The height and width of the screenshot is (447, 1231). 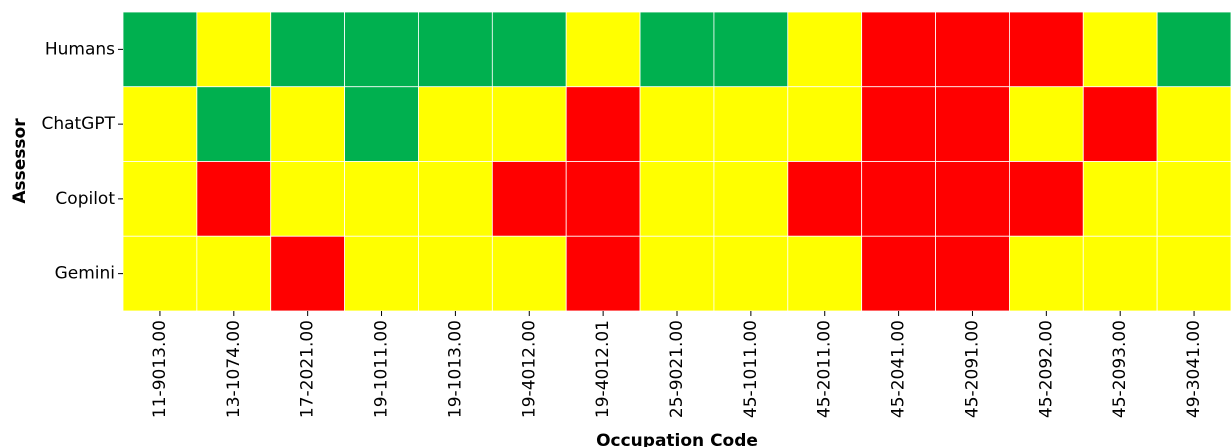 What do you see at coordinates (603, 369) in the screenshot?
I see `x-tick-label: 19-4012.01` at bounding box center [603, 369].